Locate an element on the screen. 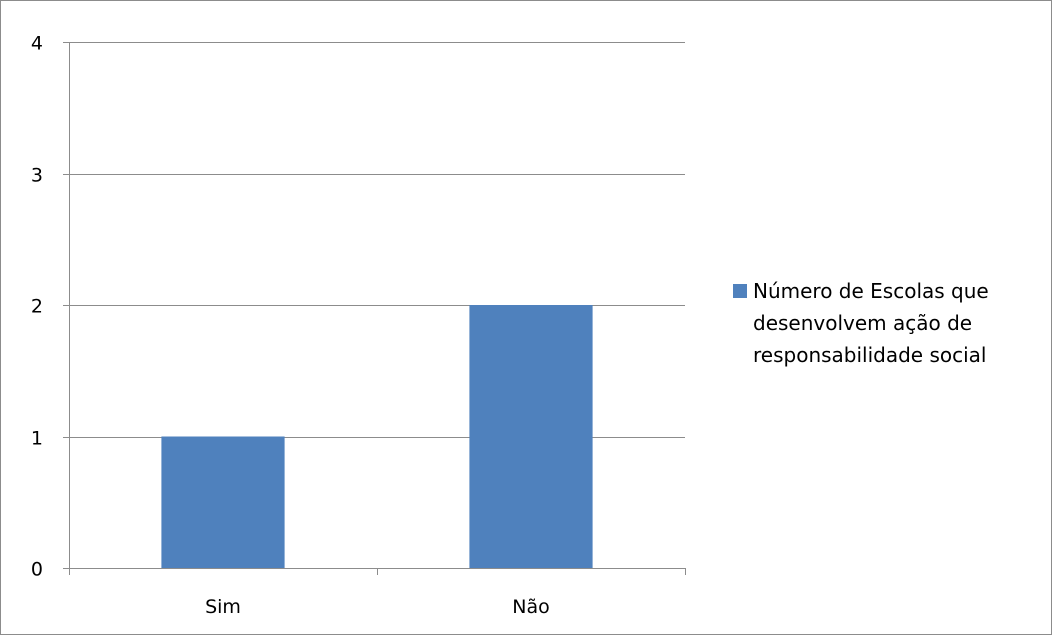 Image resolution: width=1052 pixels, height=636 pixels. x-tick-label-1: Não is located at coordinates (530, 607).